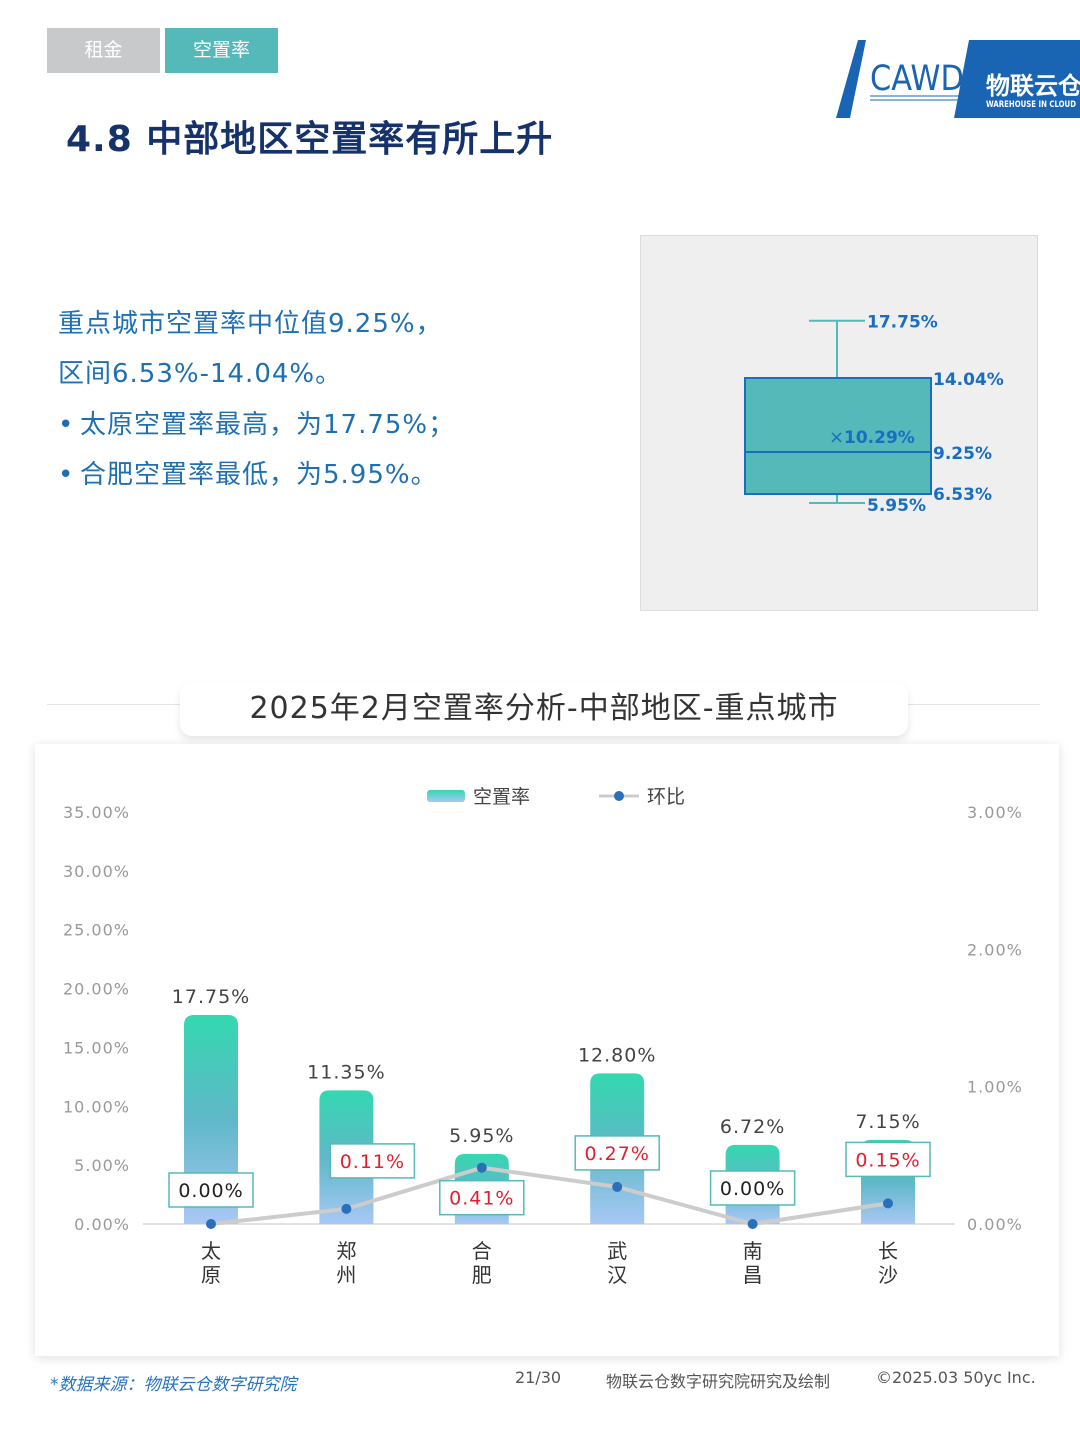 Image resolution: width=1080 pixels, height=1439 pixels. What do you see at coordinates (96, 871) in the screenshot?
I see `y-left-tick-label: 30.00%` at bounding box center [96, 871].